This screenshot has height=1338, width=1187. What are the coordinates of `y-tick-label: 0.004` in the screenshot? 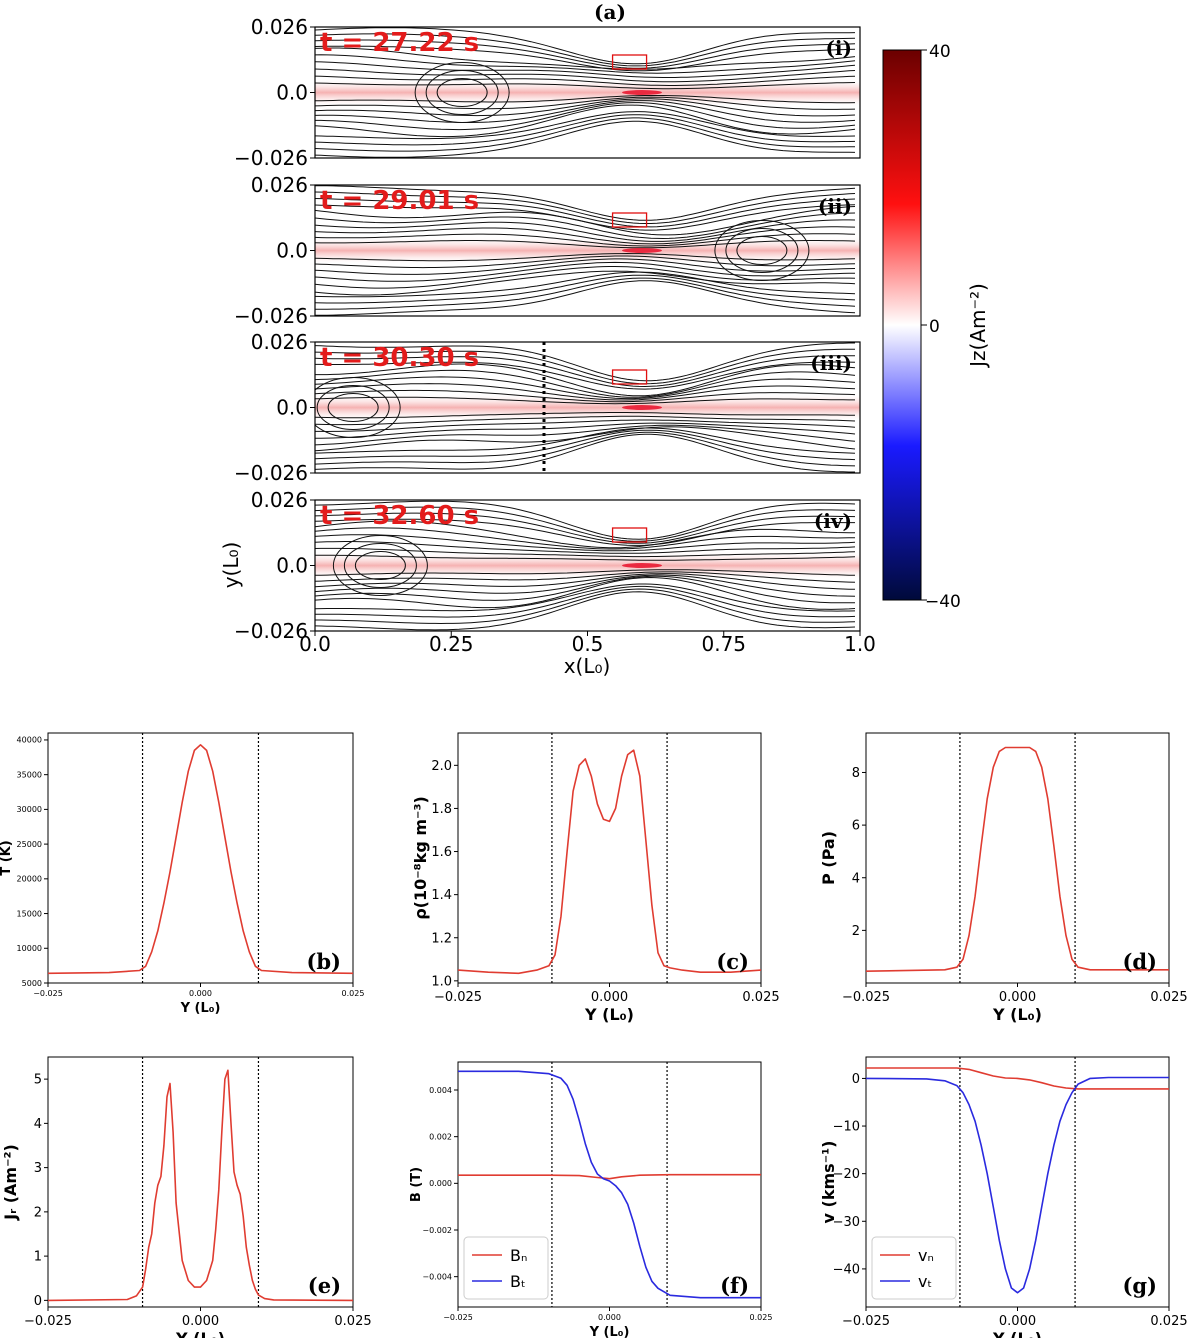 It's located at (440, 1090).